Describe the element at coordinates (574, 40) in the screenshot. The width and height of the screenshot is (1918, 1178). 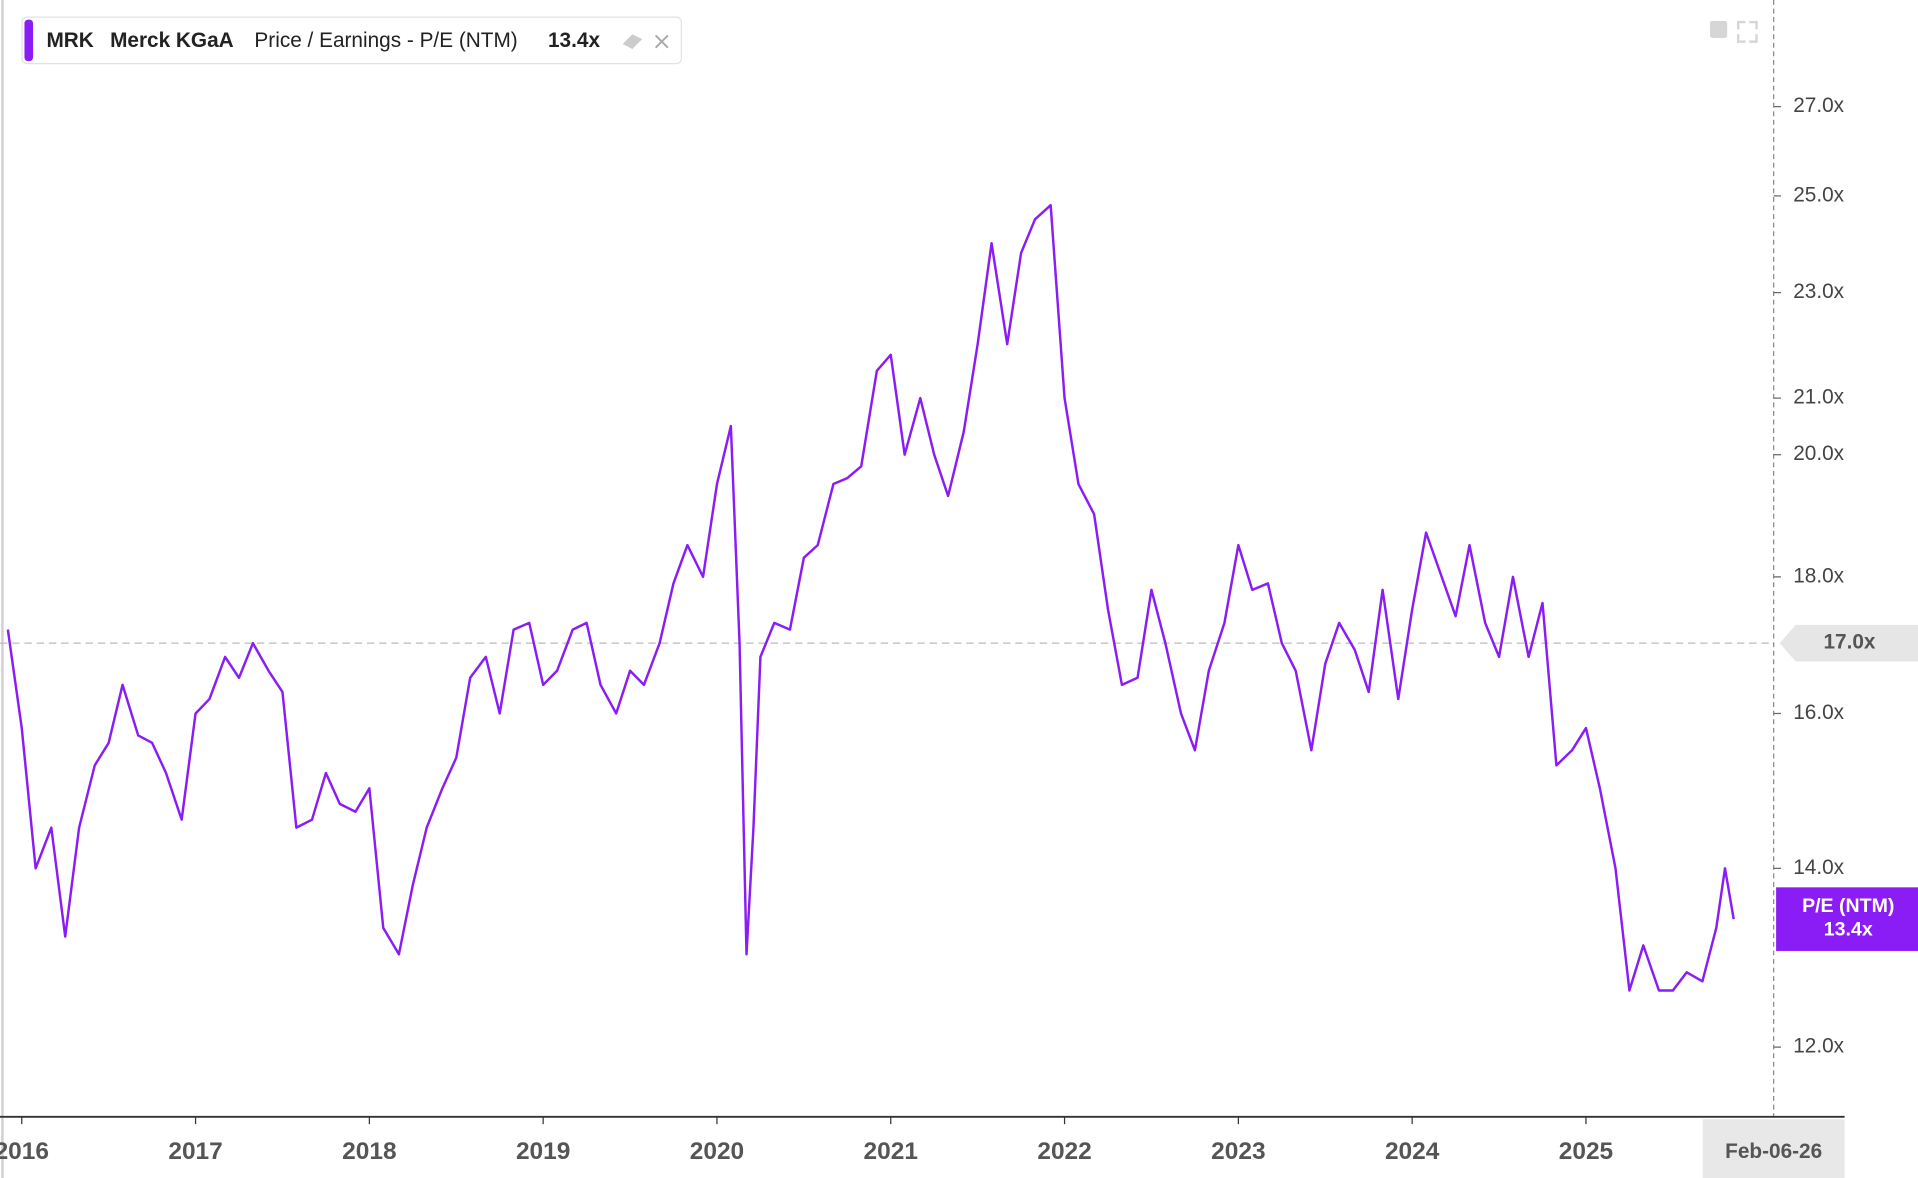
I see `legend-value: 13.4x` at that location.